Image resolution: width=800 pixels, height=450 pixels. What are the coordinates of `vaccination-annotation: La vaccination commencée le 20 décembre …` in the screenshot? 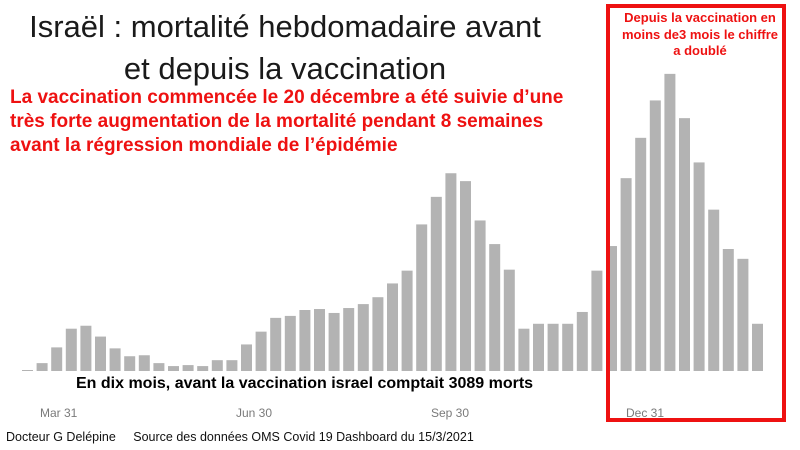 It's located at (287, 121).